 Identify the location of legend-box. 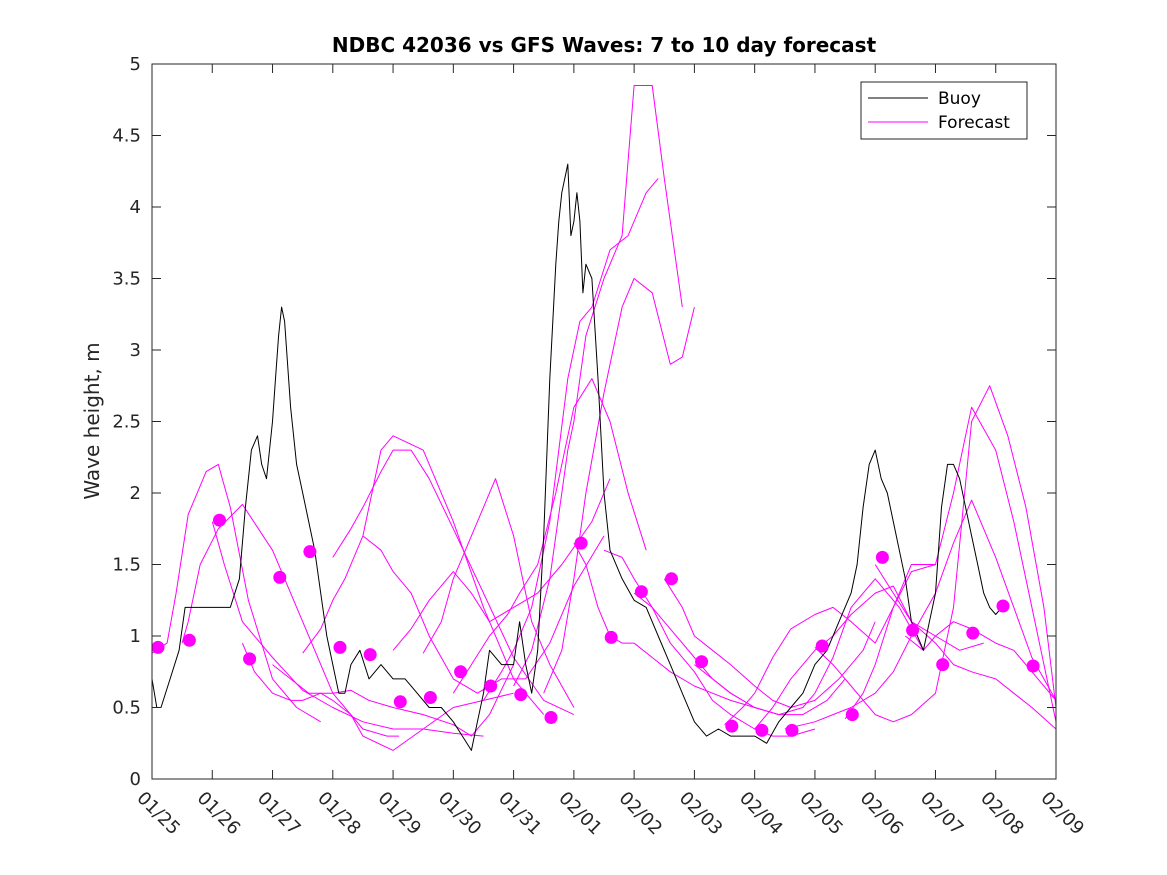
(944, 110).